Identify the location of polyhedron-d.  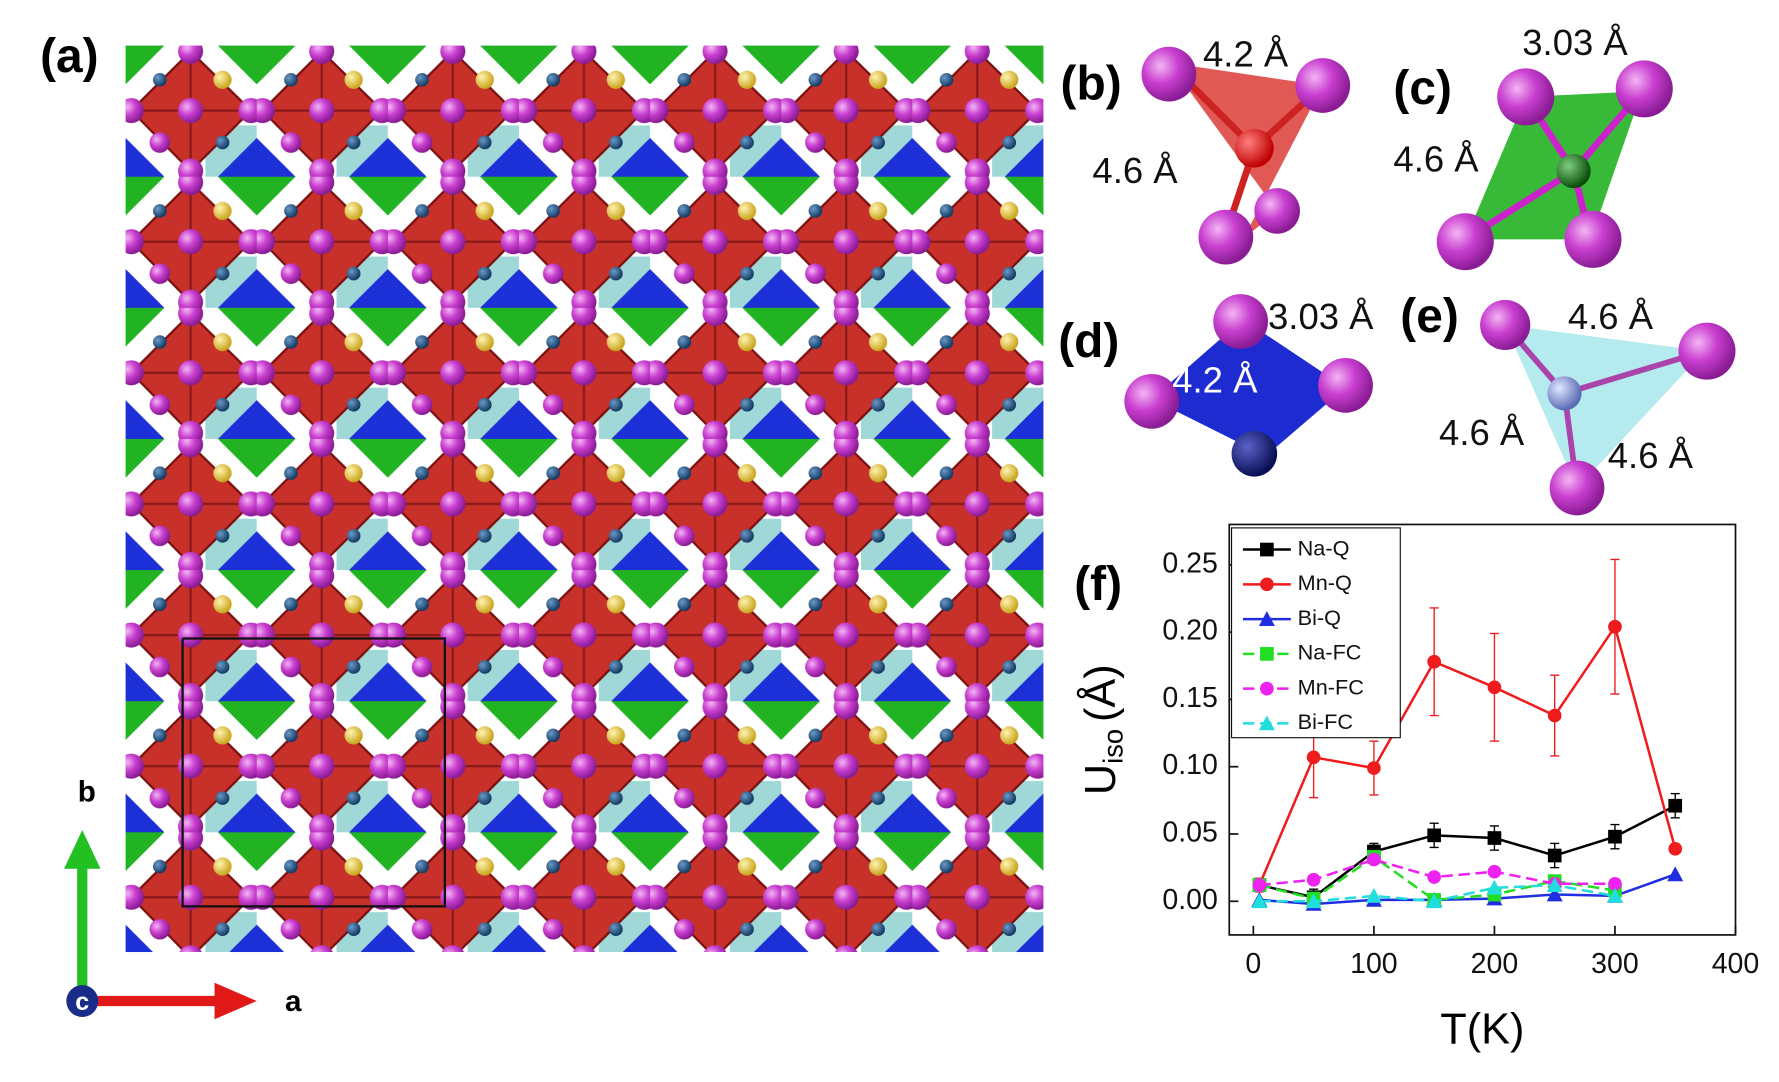
(1248, 385).